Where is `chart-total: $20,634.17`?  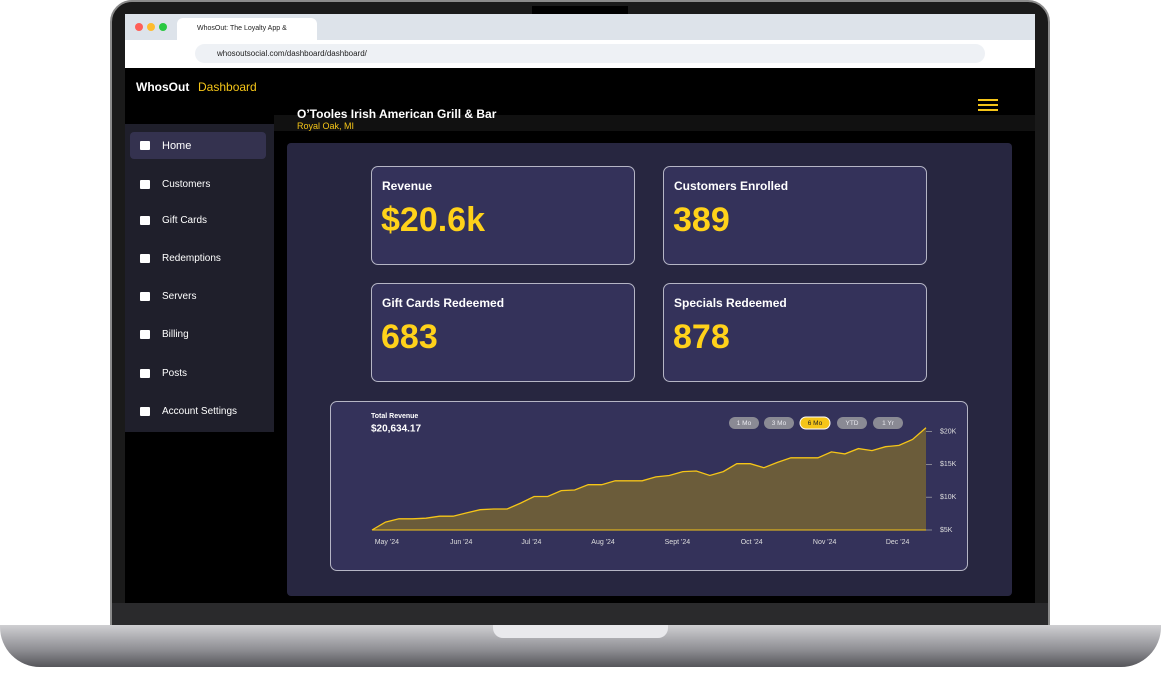
chart-total: $20,634.17 is located at coordinates (396, 429).